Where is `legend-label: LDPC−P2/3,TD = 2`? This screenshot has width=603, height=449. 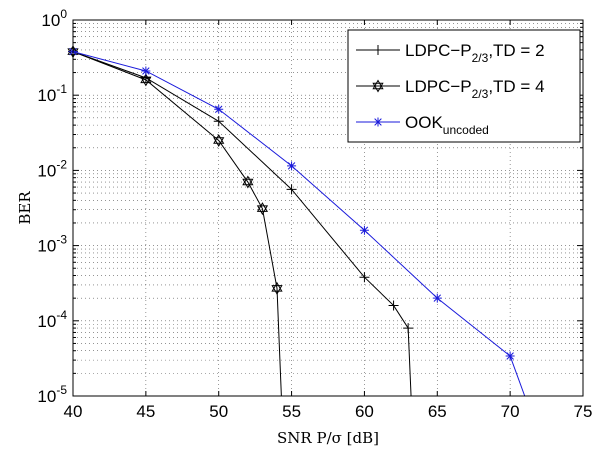 legend-label: LDPC−P2/3,TD = 2 is located at coordinates (475, 53).